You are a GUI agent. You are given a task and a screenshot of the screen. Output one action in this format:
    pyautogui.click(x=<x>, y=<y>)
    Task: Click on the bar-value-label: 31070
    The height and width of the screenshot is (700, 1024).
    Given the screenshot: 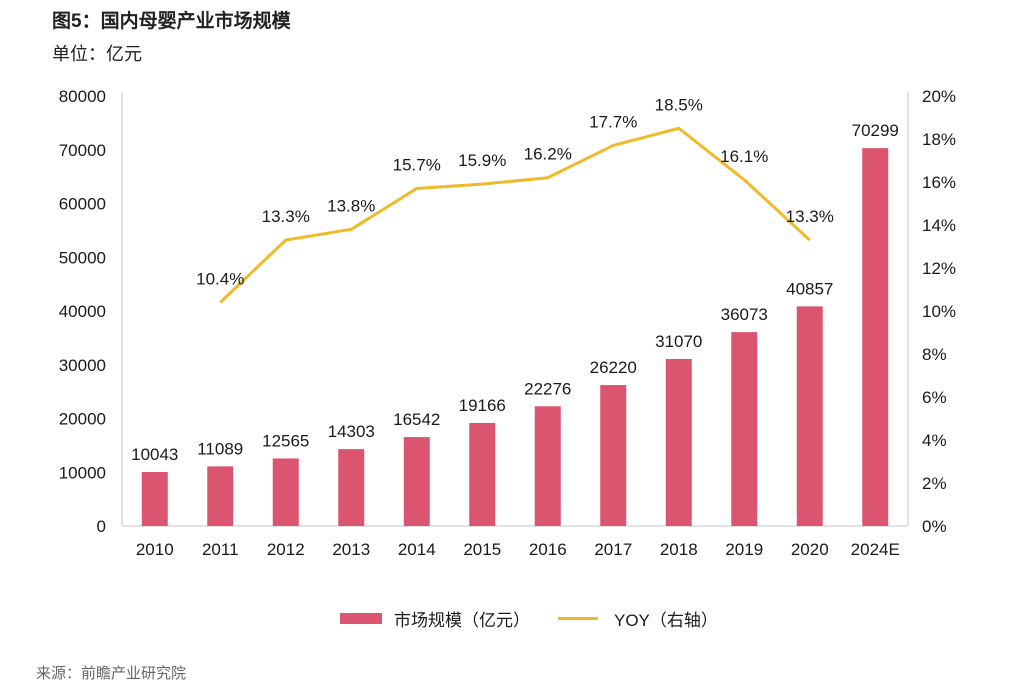 What is the action you would take?
    pyautogui.click(x=678, y=341)
    